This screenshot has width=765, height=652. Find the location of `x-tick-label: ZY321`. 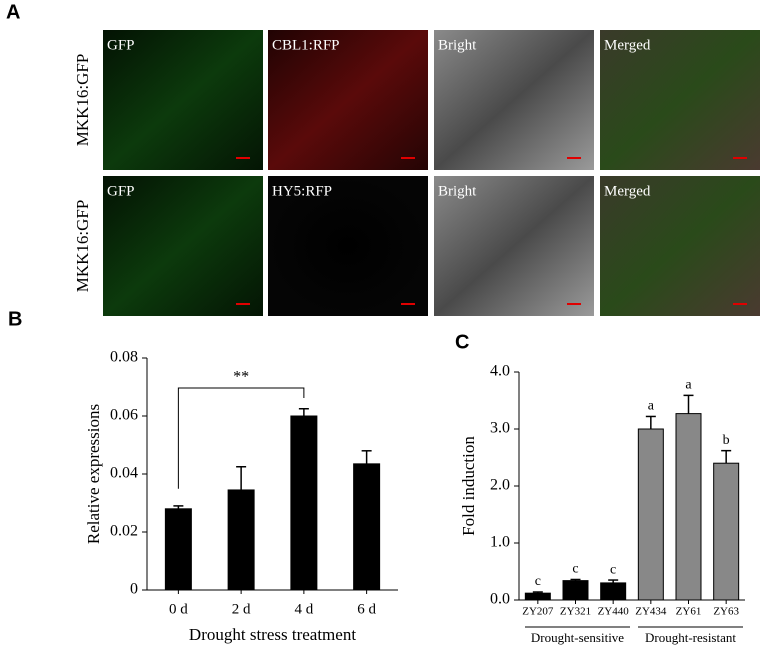

x-tick-label: ZY321 is located at coordinates (575, 612).